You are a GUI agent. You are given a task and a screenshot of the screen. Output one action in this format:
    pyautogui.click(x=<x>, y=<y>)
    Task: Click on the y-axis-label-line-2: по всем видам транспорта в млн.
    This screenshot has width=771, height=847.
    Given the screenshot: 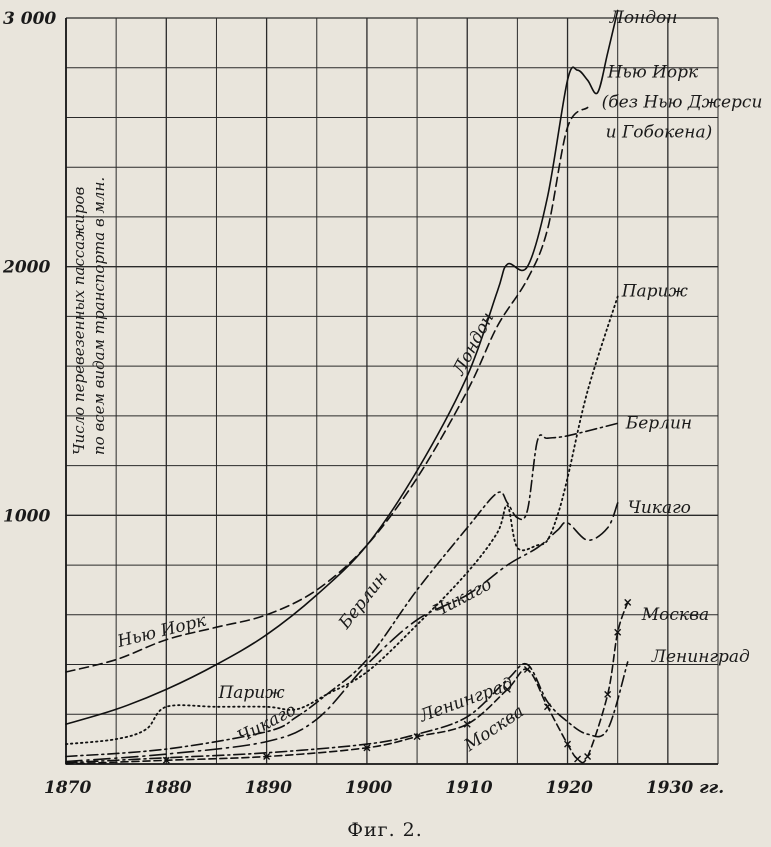 What is the action you would take?
    pyautogui.click(x=99, y=316)
    